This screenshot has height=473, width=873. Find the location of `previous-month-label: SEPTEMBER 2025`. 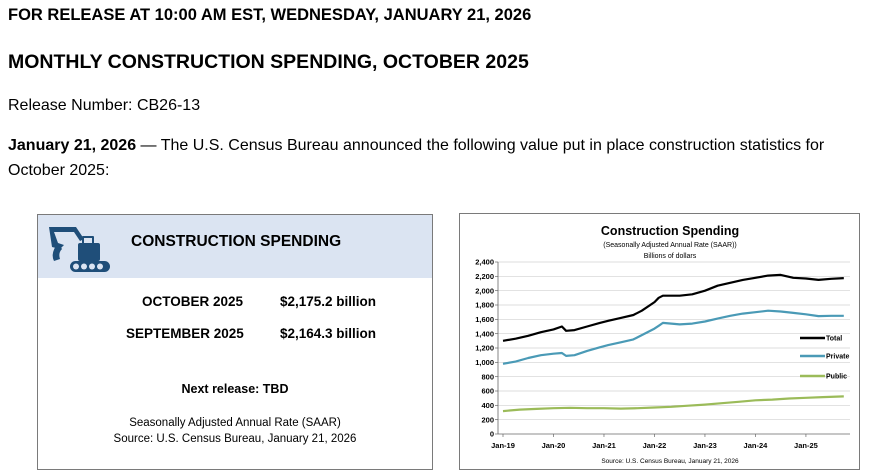

previous-month-label: SEPTEMBER 2025 is located at coordinates (185, 333).